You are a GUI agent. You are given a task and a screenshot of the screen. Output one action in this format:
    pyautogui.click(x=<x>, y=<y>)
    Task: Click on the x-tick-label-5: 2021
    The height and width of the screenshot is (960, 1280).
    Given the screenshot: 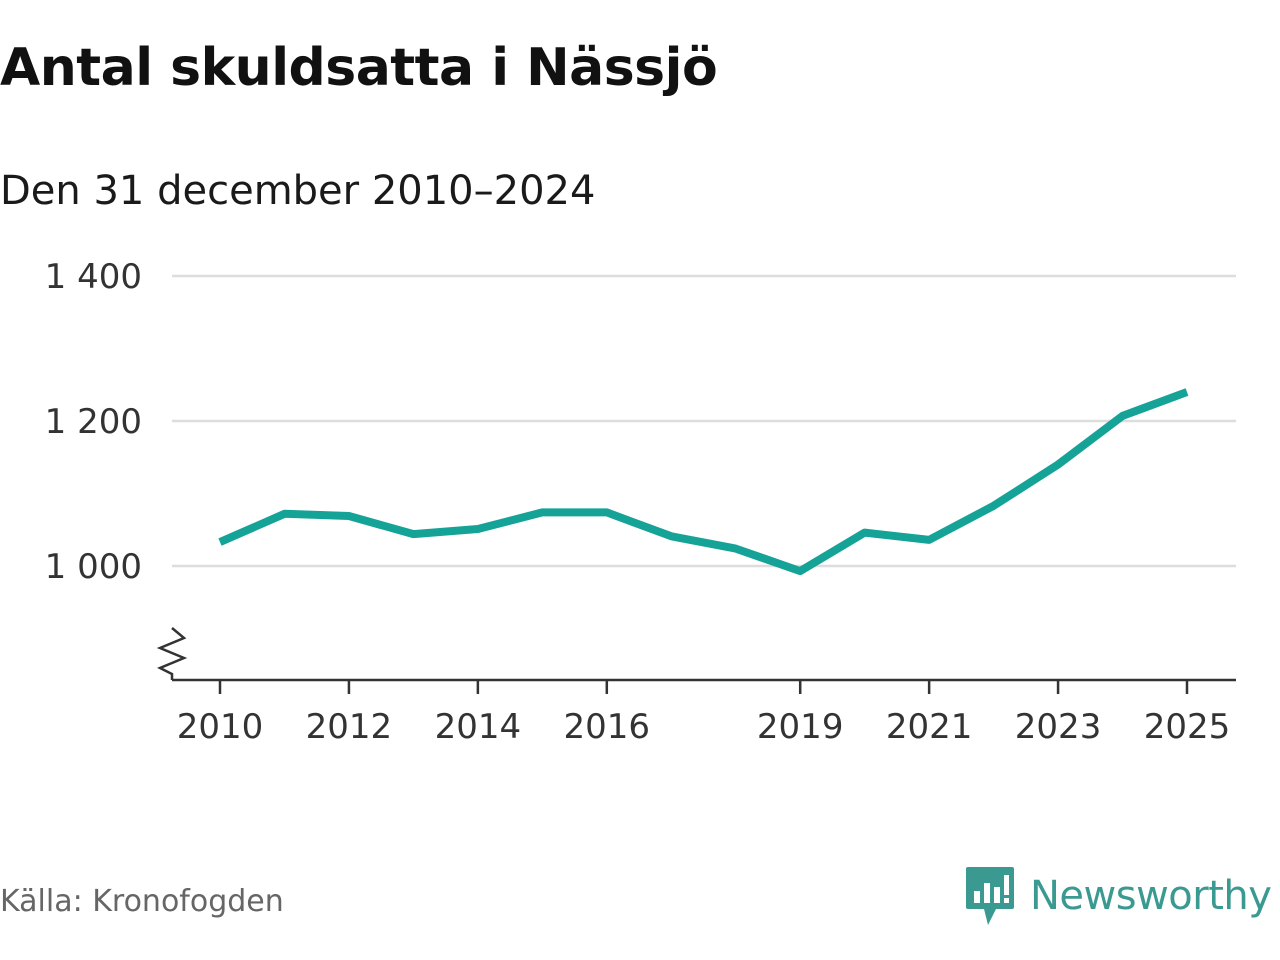 What is the action you would take?
    pyautogui.click(x=929, y=727)
    